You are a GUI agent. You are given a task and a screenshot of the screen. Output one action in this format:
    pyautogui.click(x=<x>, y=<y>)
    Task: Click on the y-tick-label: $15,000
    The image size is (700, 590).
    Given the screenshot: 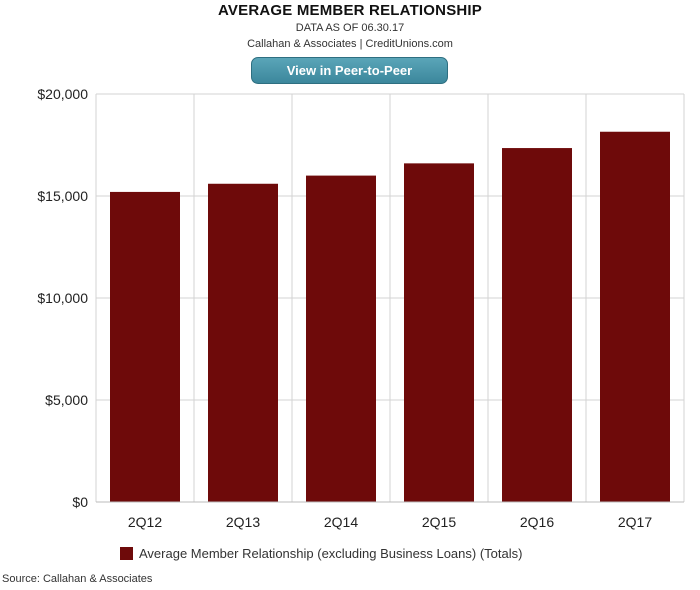 What is the action you would take?
    pyautogui.click(x=62, y=196)
    